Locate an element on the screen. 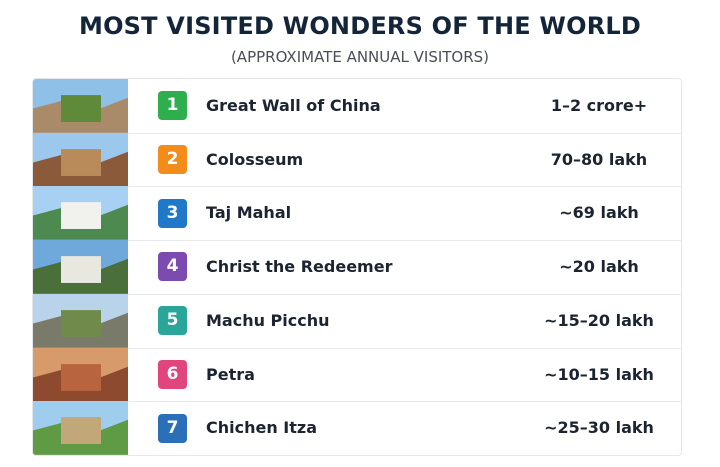 The height and width of the screenshot is (467, 720). rank-badge: 6 is located at coordinates (172, 374).